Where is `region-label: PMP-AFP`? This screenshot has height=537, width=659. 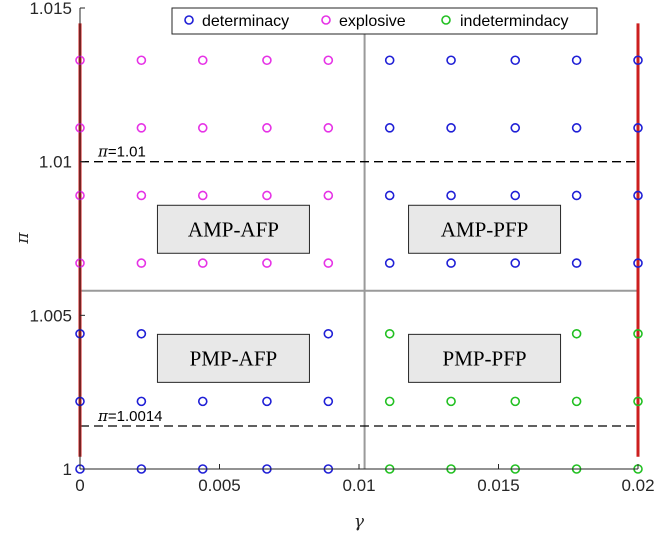
region-label: PMP-AFP is located at coordinates (234, 358).